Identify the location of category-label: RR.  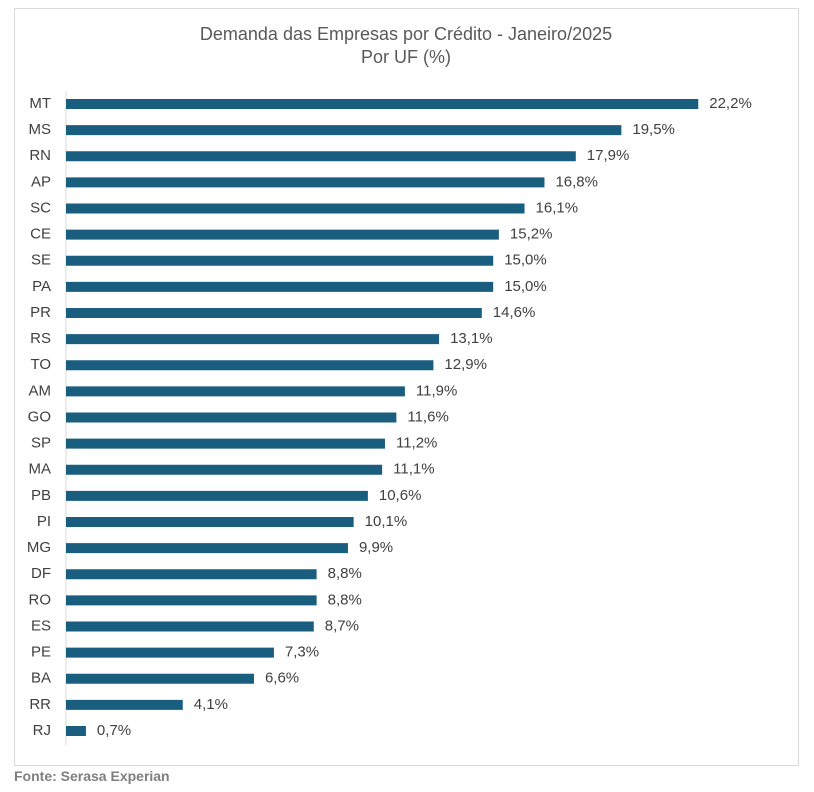
(40, 704).